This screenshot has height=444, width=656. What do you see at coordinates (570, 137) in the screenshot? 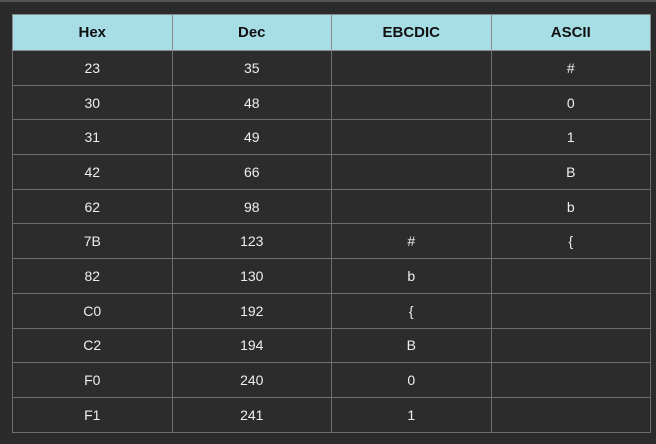
I see `cell-ascii: 1` at bounding box center [570, 137].